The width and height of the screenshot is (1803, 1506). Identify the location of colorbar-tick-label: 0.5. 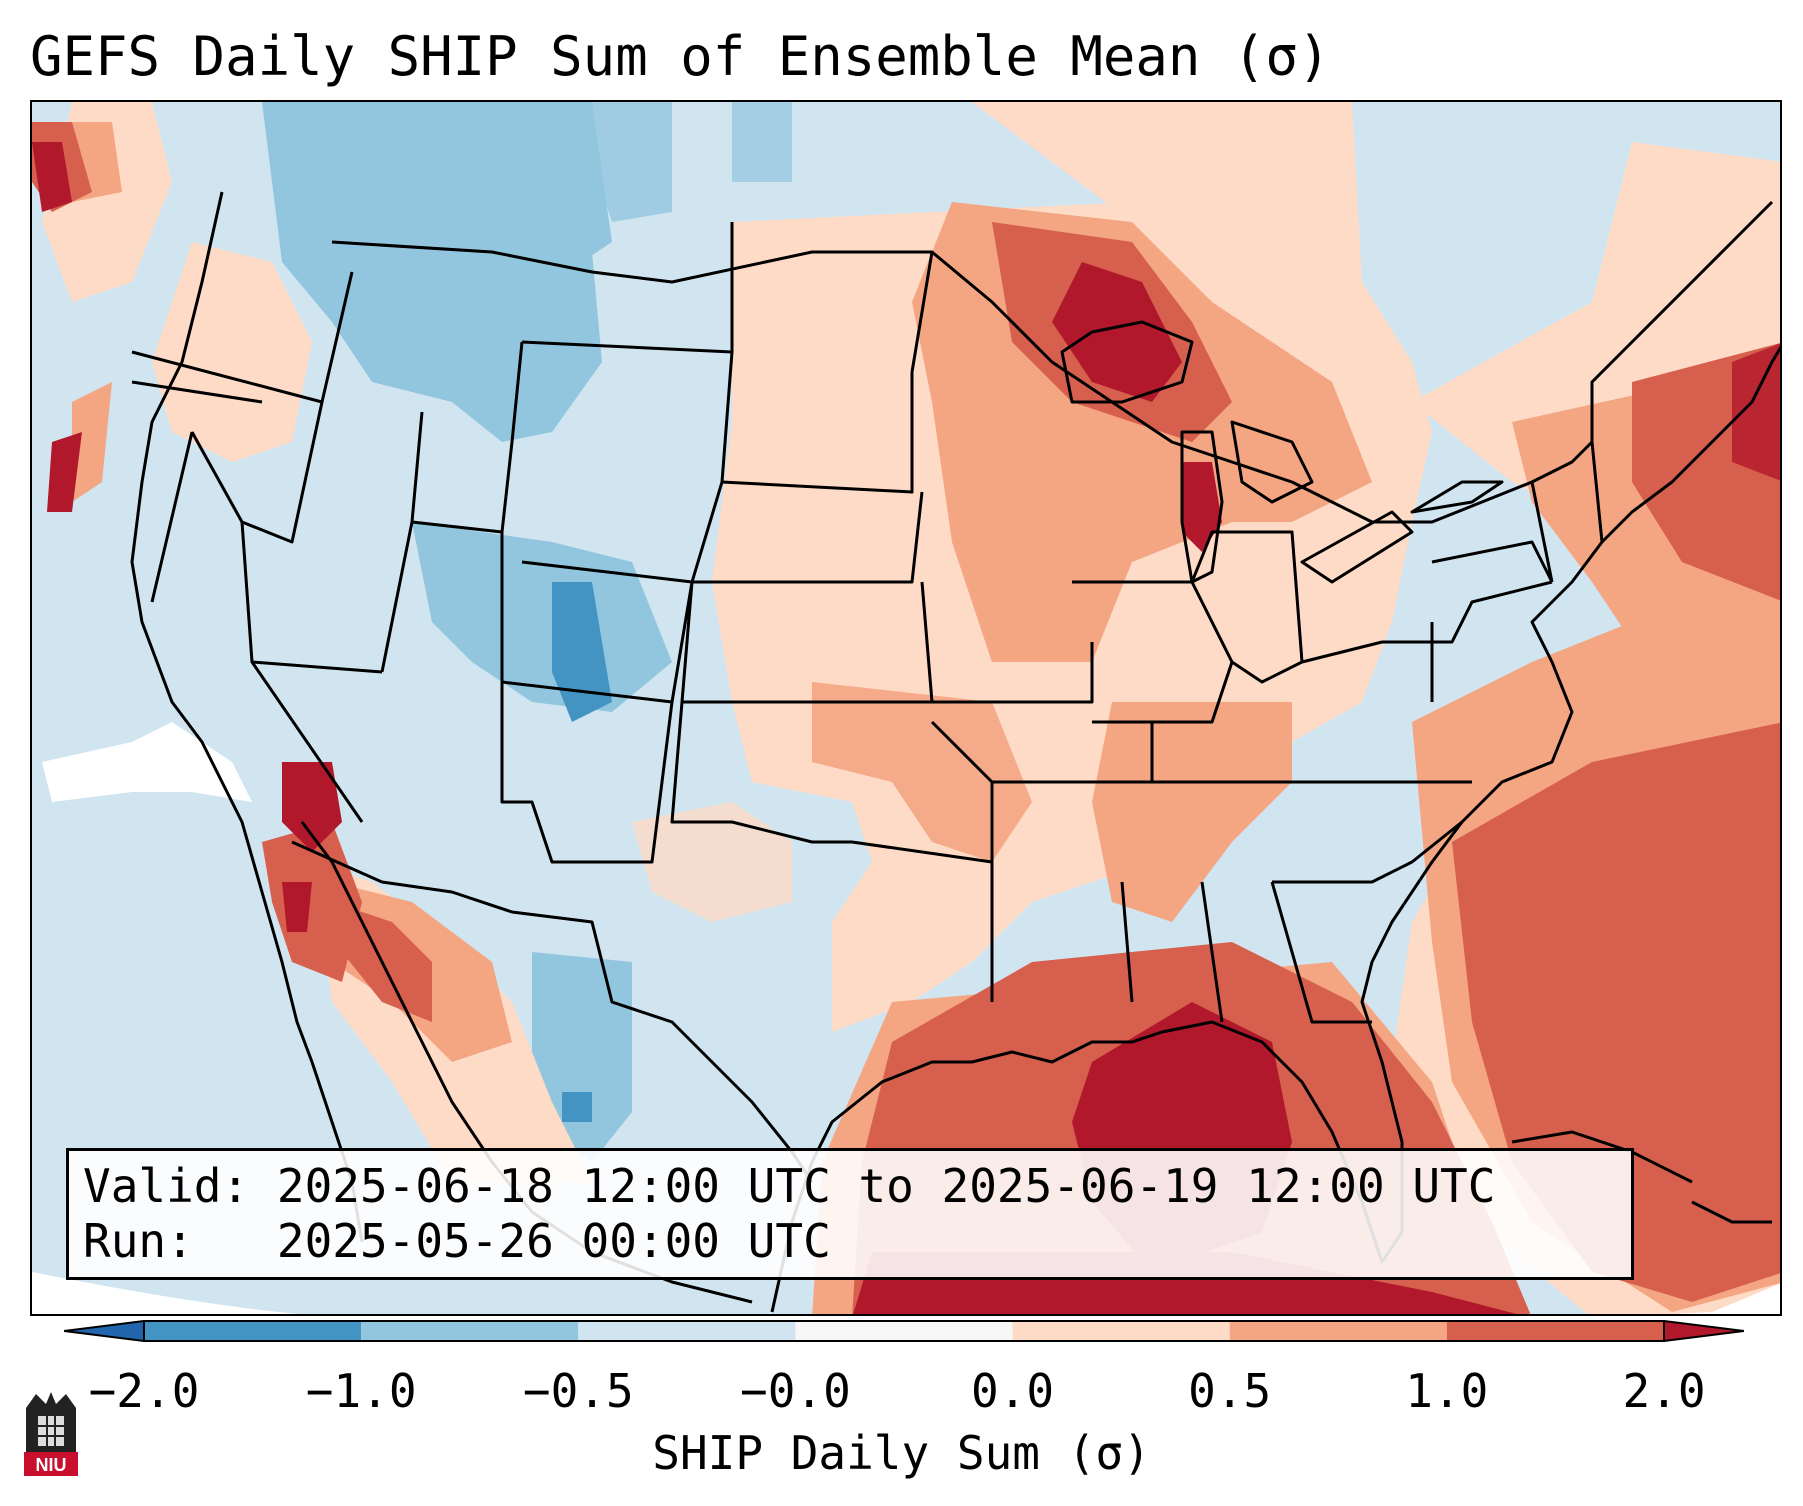
(1230, 1391).